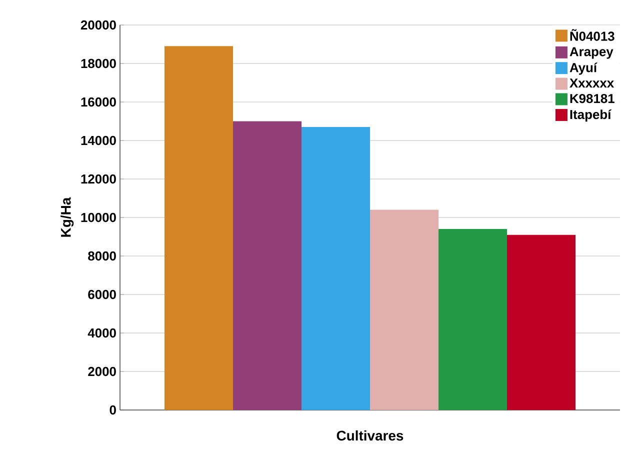 The height and width of the screenshot is (456, 627). I want to click on y-tick-label: 6000, so click(102, 295).